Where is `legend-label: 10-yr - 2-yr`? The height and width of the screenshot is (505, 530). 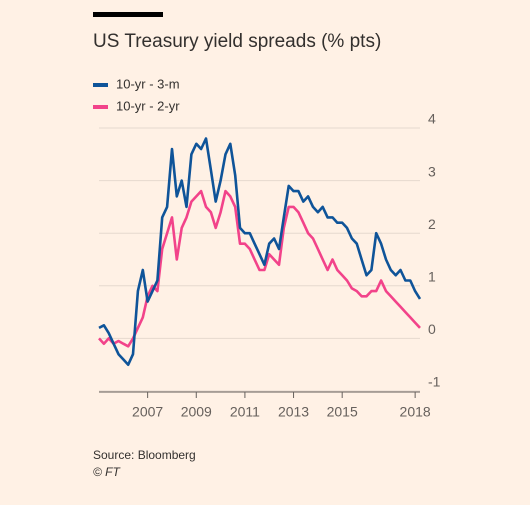 legend-label: 10-yr - 2-yr is located at coordinates (148, 105).